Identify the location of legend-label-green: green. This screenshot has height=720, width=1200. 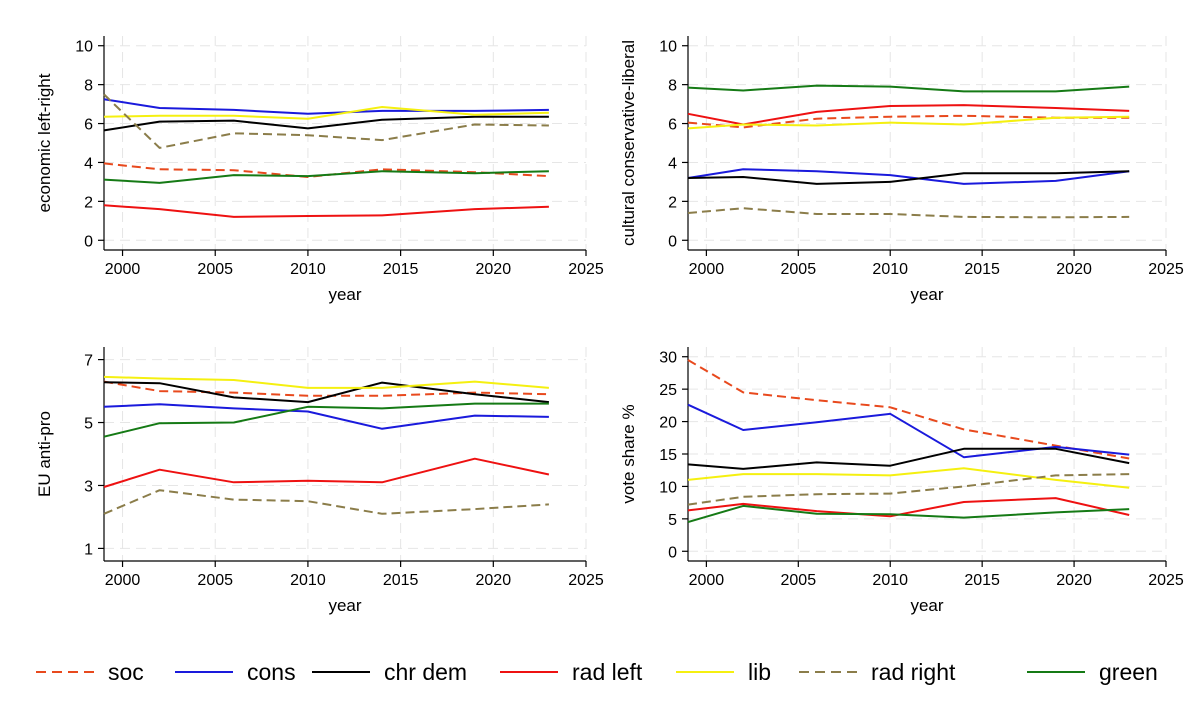
(1128, 672).